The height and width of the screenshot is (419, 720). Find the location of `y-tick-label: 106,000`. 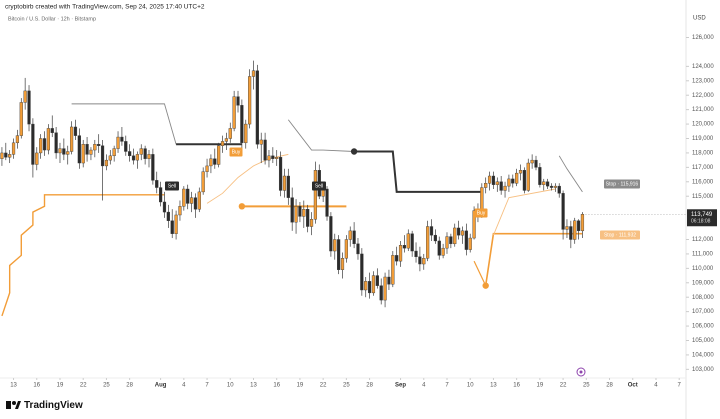

y-tick-label: 106,000 is located at coordinates (703, 327).